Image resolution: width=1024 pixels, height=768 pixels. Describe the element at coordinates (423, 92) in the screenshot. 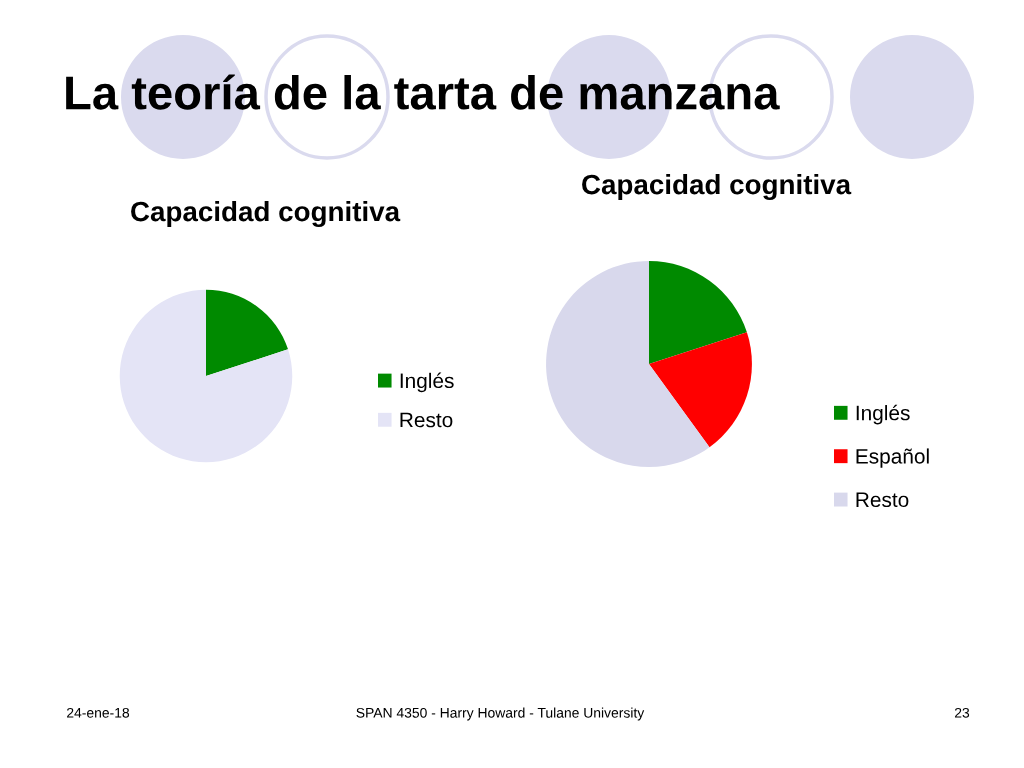

I see `text: La teoría de la tarta de manzana` at that location.